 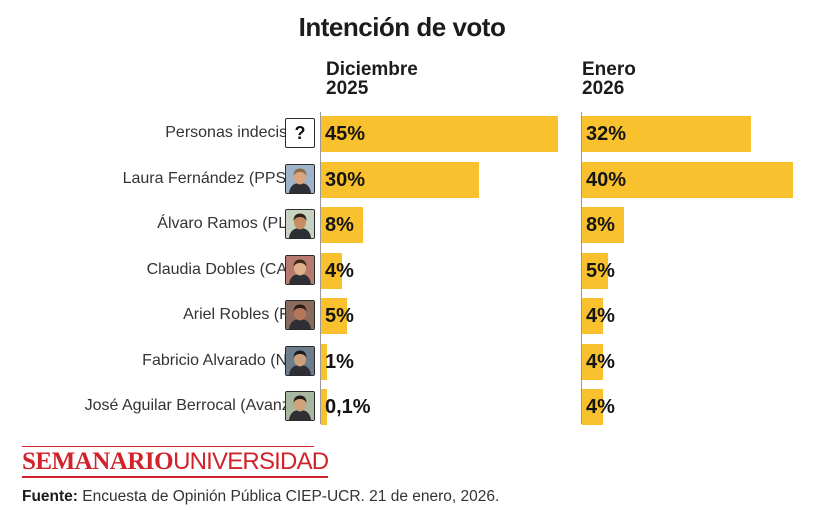 I want to click on brand-logo: SEMANARIOUNIVERSIDAD, so click(x=175, y=463).